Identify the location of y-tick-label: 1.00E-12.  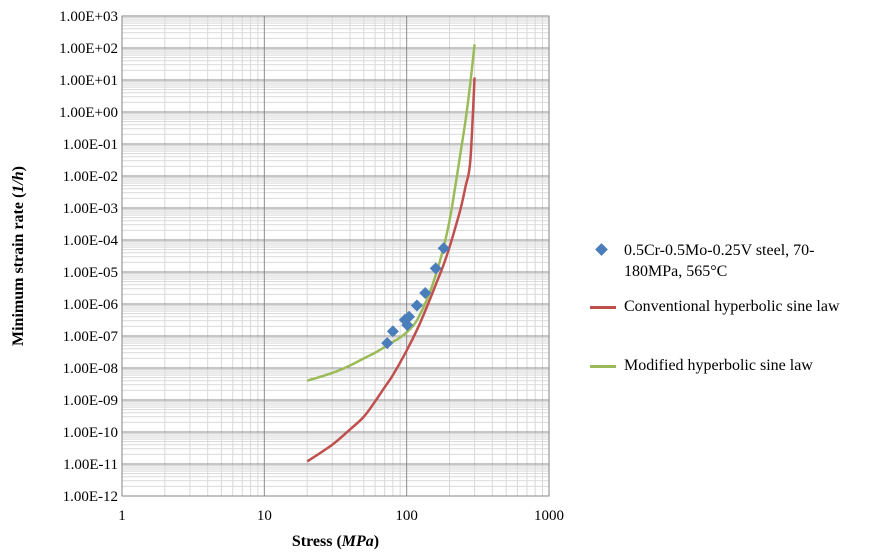
(90, 497).